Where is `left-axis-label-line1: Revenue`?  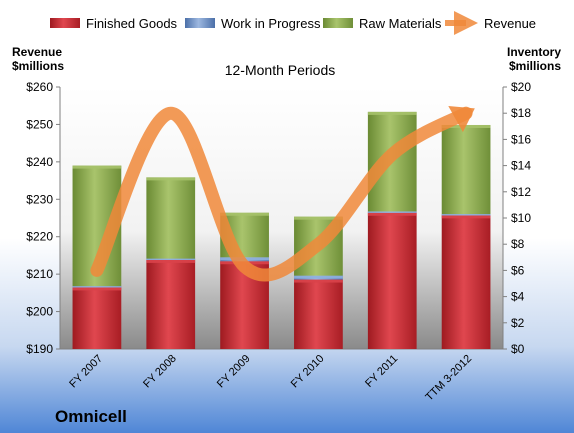
left-axis-label-line1: Revenue is located at coordinates (37, 52).